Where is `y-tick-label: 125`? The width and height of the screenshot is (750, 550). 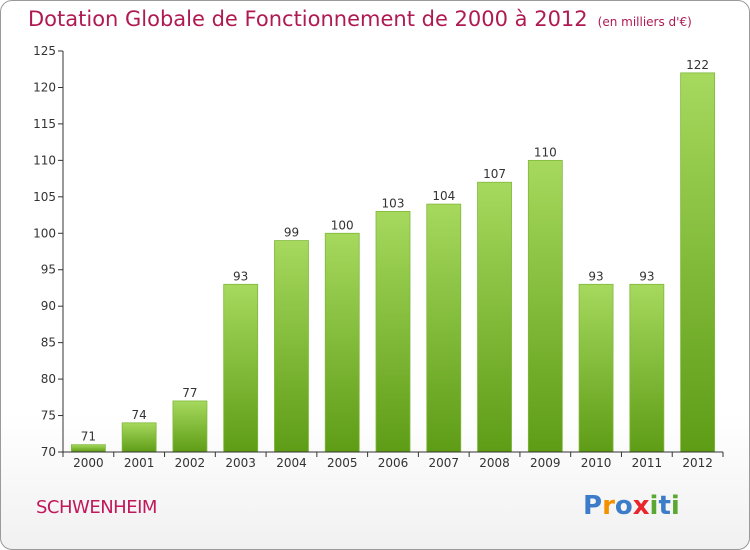 y-tick-label: 125 is located at coordinates (44, 51).